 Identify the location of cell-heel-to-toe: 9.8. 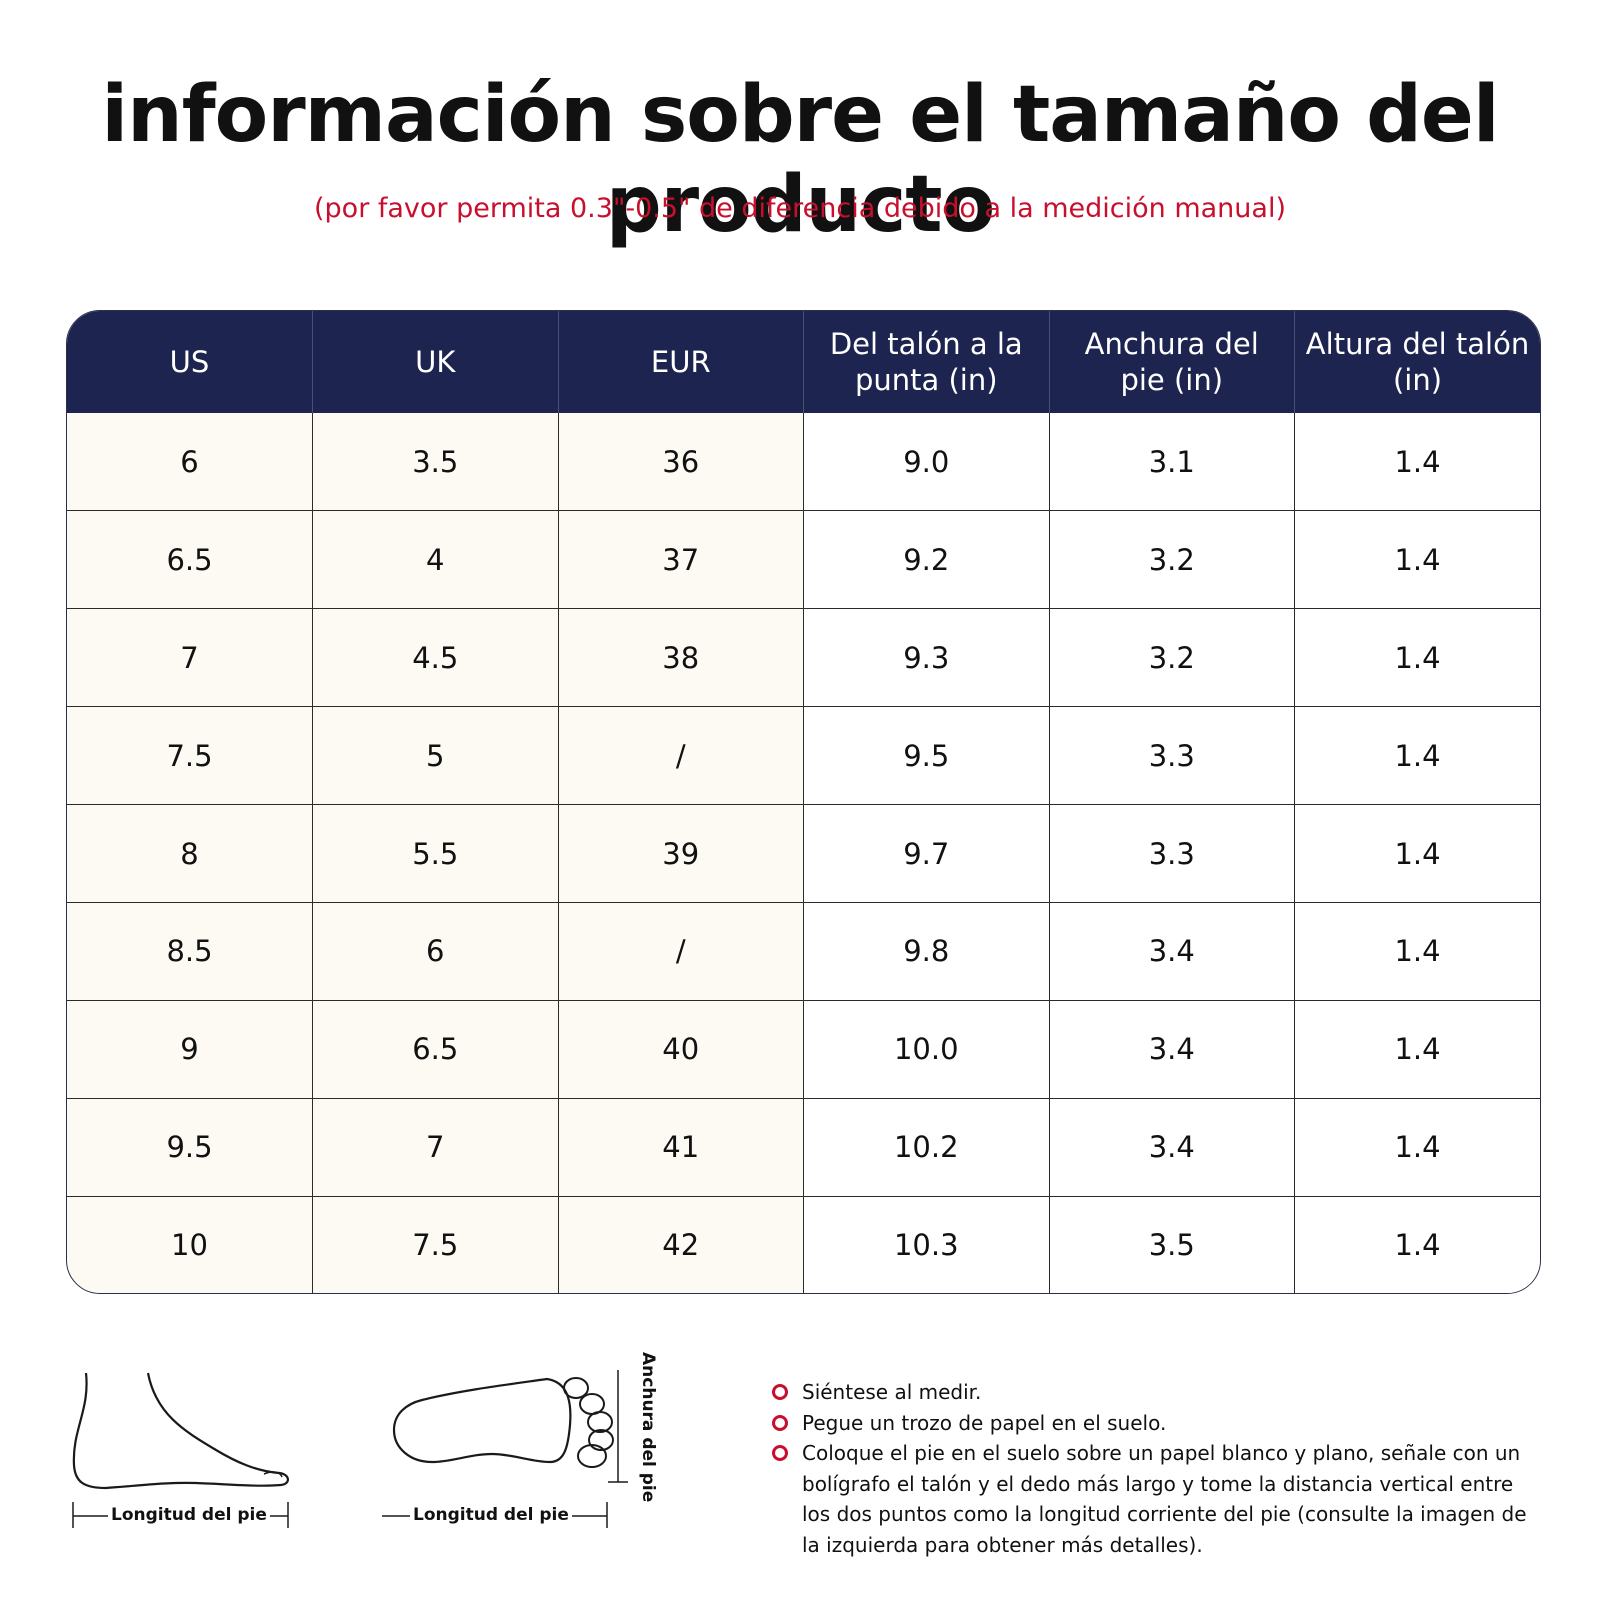
(926, 951).